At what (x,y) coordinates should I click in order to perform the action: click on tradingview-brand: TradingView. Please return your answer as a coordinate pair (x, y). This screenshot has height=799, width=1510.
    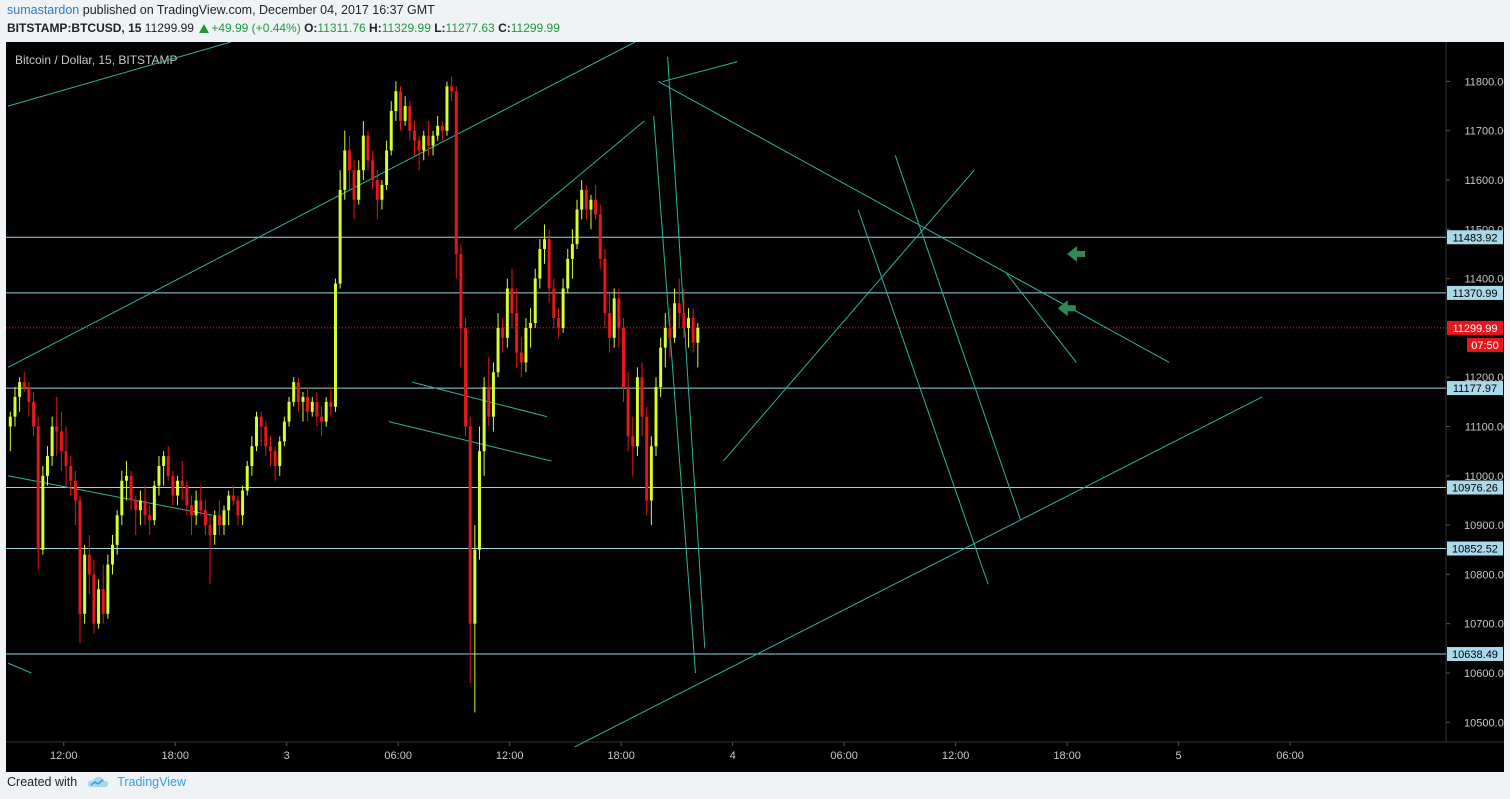
    Looking at the image, I should click on (151, 782).